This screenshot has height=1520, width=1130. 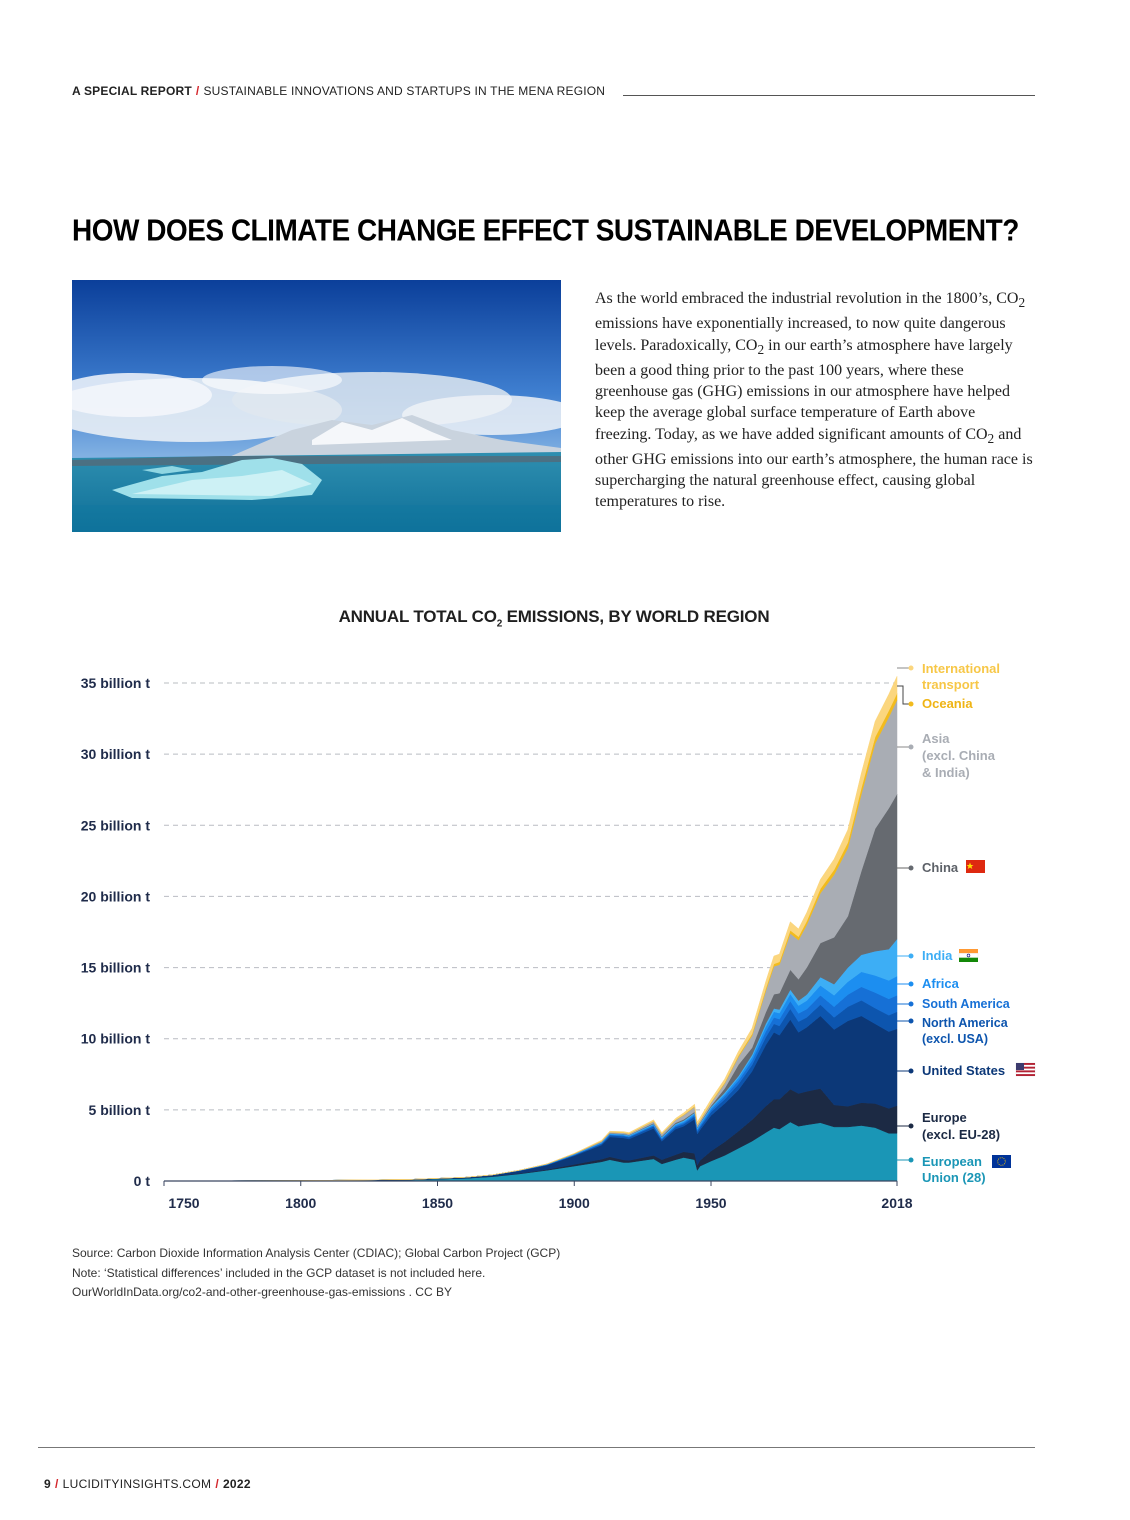 I want to click on legend-label-india: India, so click(x=937, y=955).